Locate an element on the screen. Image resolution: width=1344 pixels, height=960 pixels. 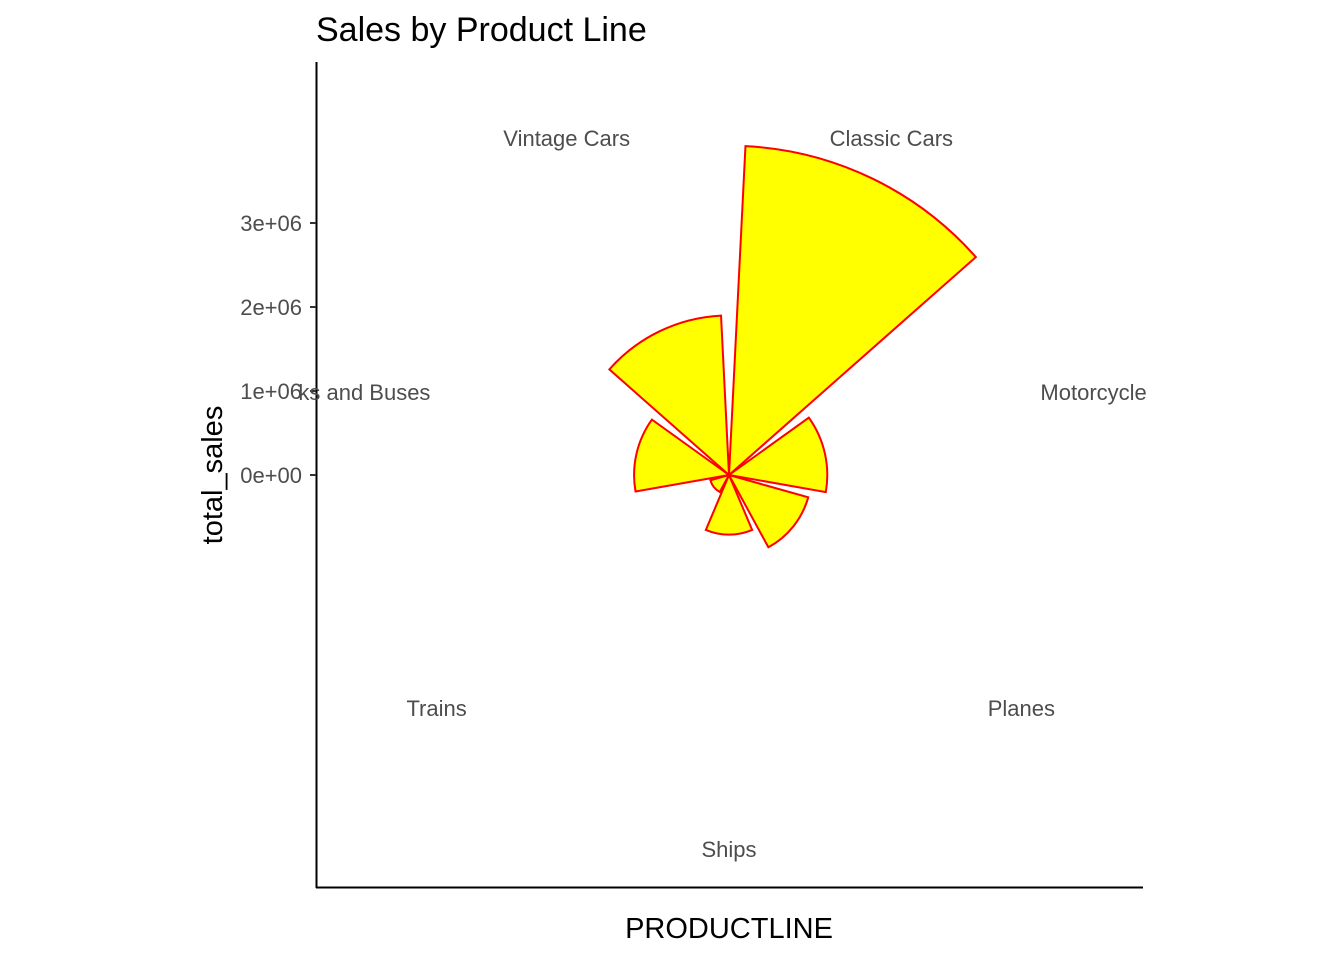
category-label: Planes is located at coordinates (1021, 708).